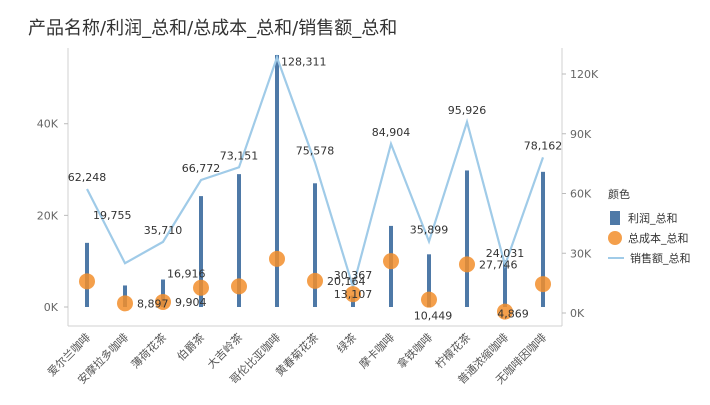 This screenshot has width=710, height=405. Describe the element at coordinates (353, 275) in the screenshot. I see `data-label: 30,367` at that location.